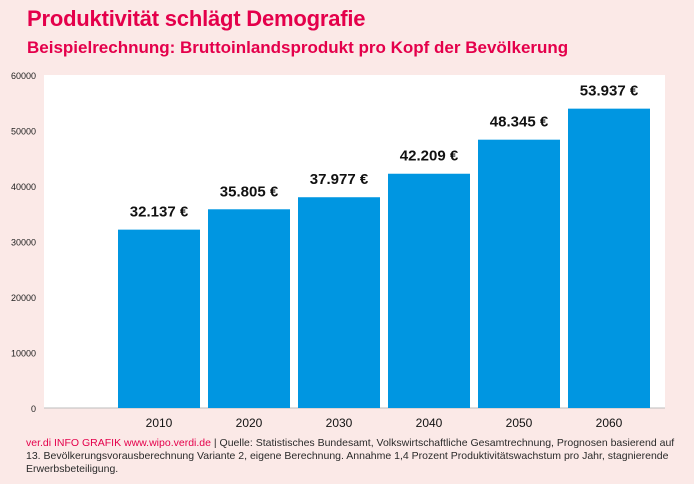  Describe the element at coordinates (23, 354) in the screenshot. I see `y-tick-label: 10000` at that location.